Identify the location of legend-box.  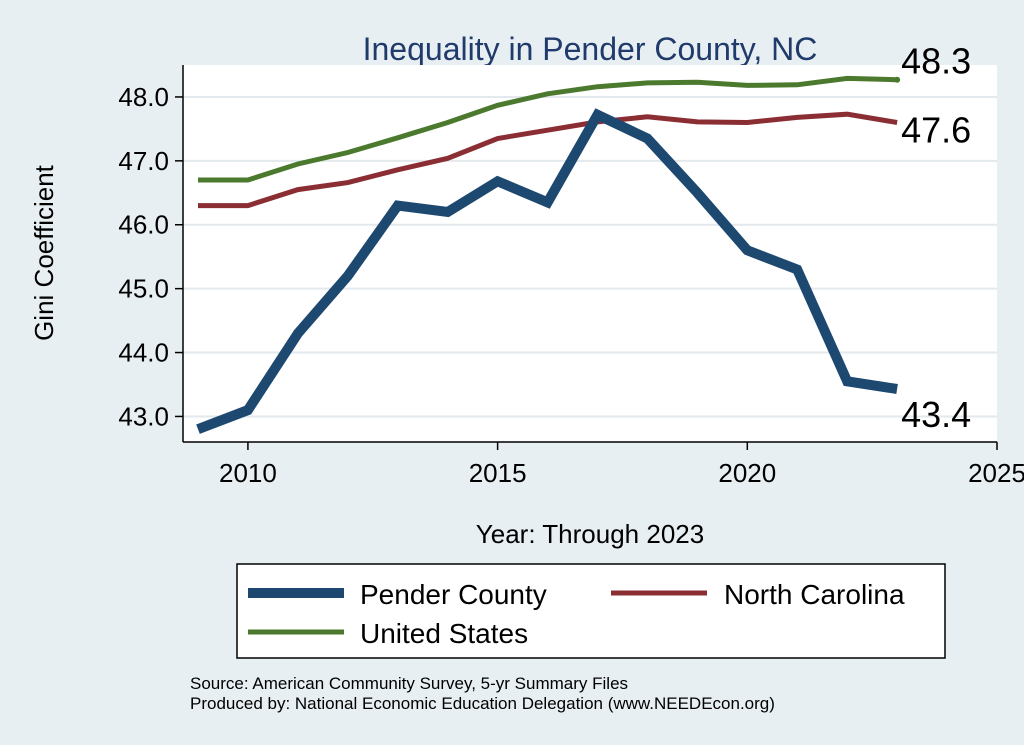
(591, 611).